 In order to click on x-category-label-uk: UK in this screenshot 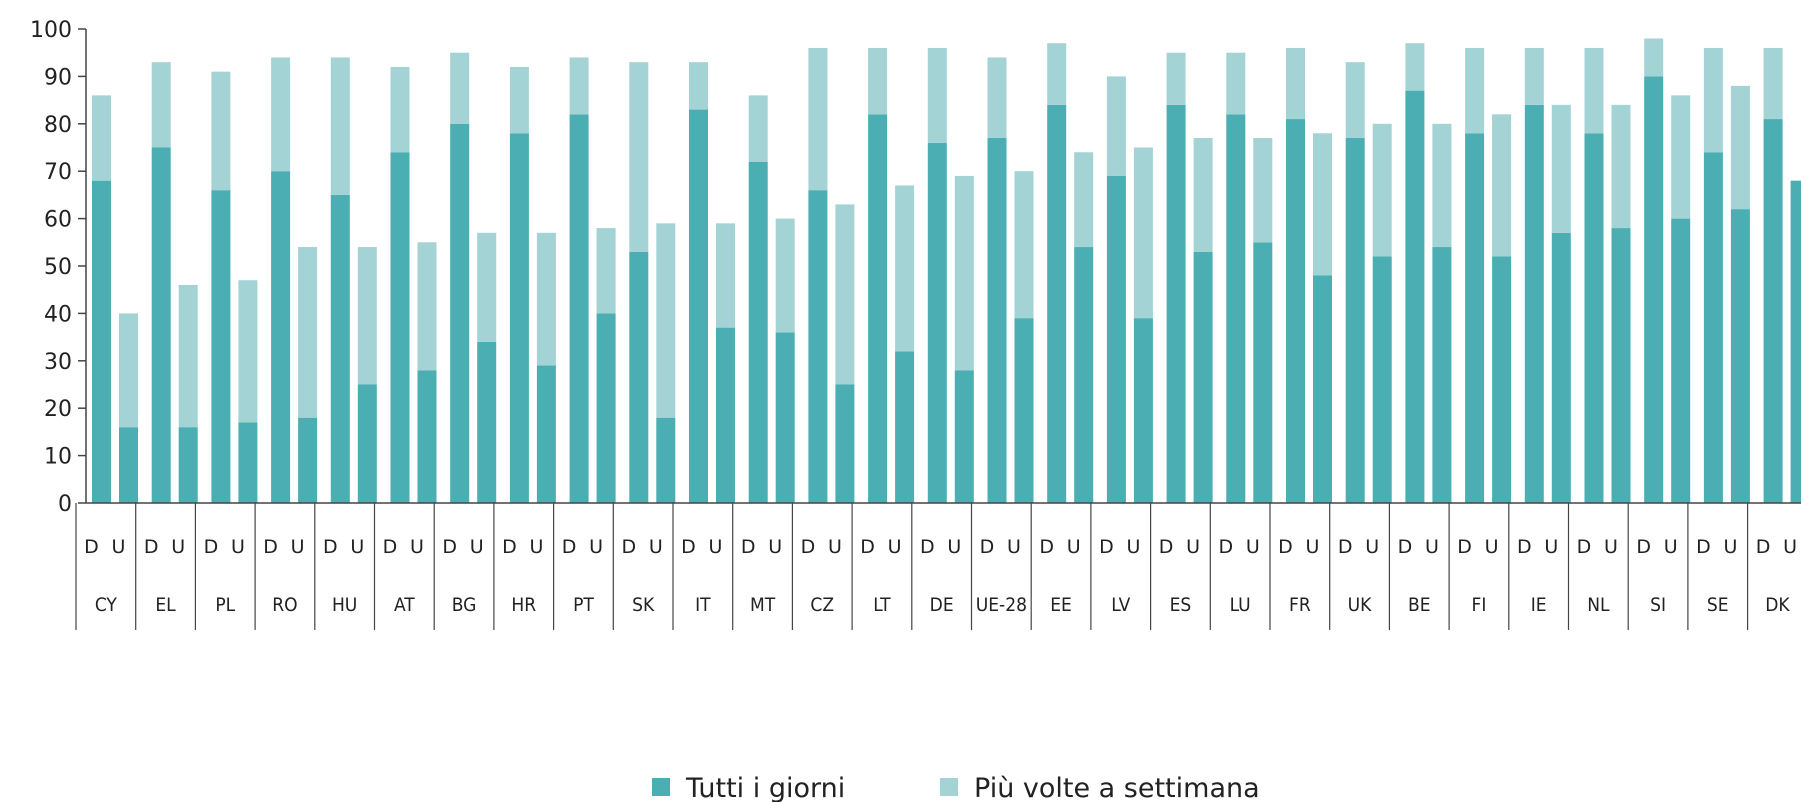, I will do `click(1360, 605)`.